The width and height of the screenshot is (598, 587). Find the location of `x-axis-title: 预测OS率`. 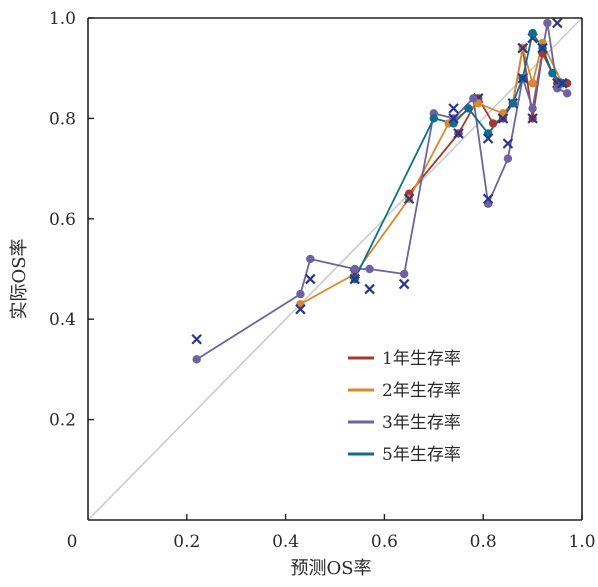

x-axis-title: 预测OS率 is located at coordinates (330, 568).